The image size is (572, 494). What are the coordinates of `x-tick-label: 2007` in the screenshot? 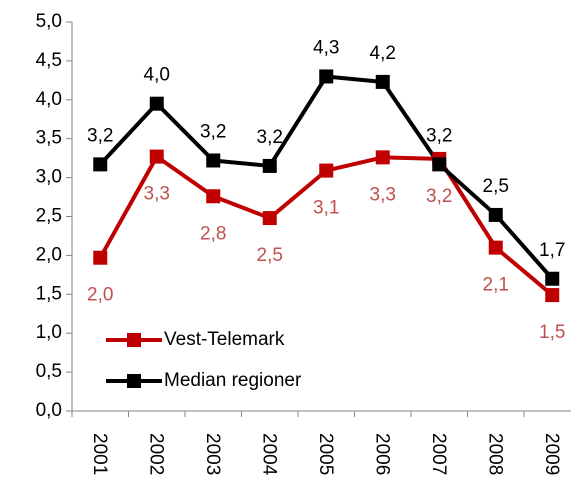 It's located at (438, 454).